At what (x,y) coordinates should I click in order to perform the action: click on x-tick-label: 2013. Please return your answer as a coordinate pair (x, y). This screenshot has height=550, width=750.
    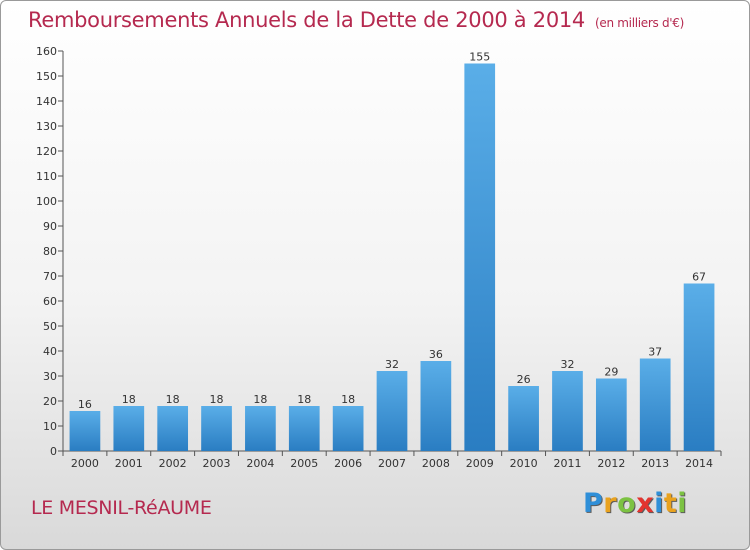
    Looking at the image, I should click on (655, 463).